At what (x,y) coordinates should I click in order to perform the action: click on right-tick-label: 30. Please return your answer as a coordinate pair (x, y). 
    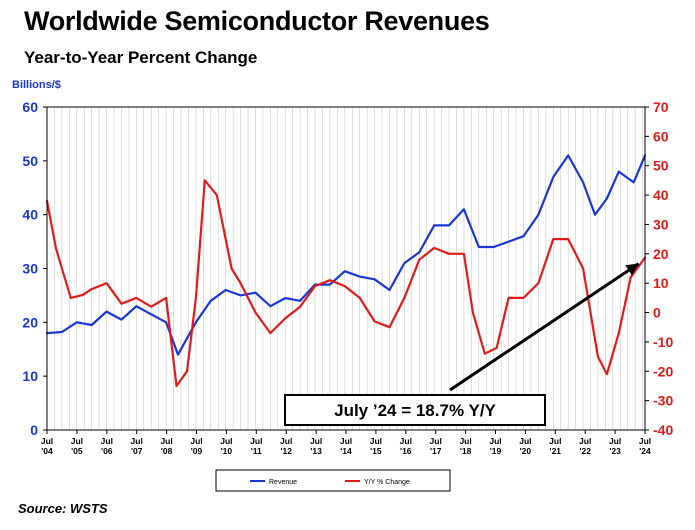
    Looking at the image, I should click on (661, 224).